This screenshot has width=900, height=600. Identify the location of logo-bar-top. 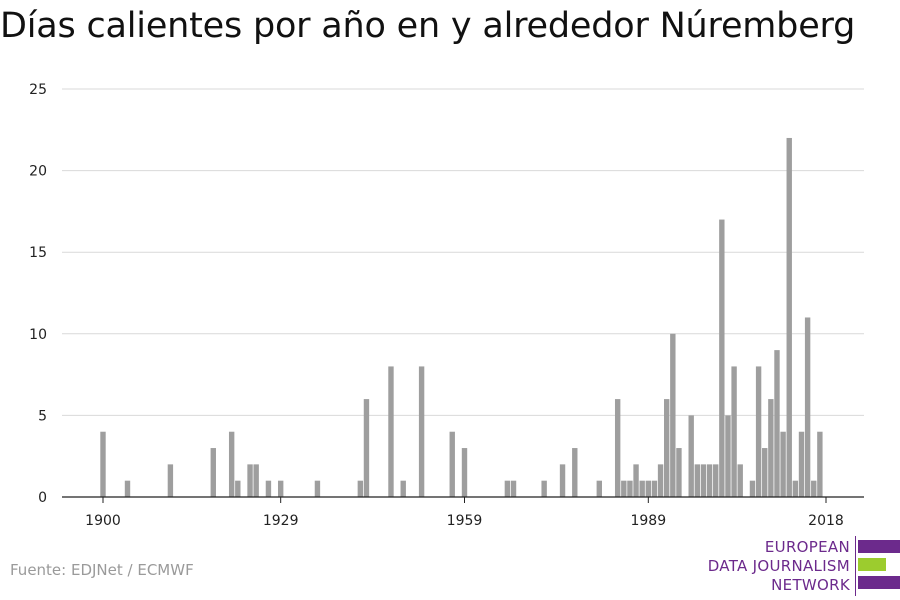
(879, 546).